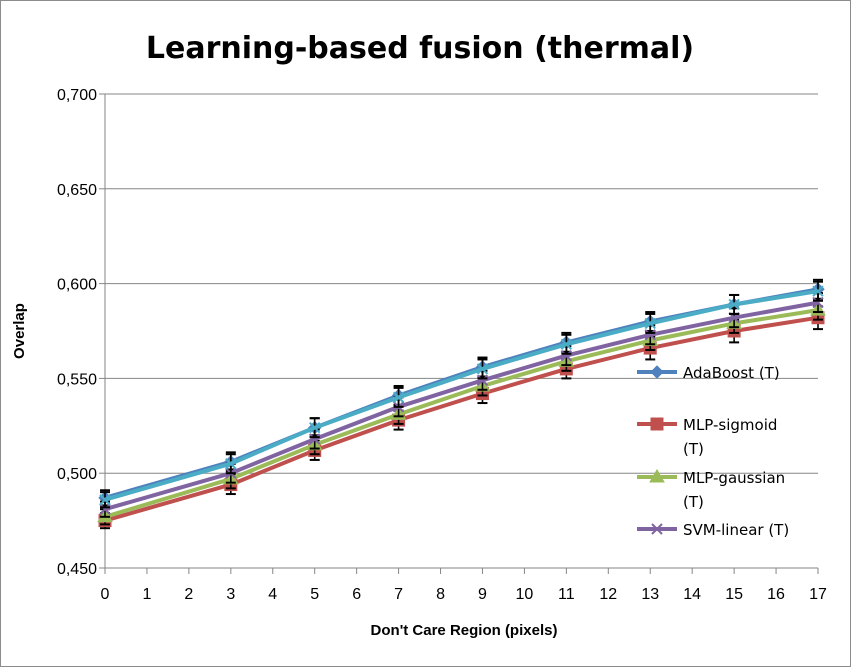 This screenshot has width=851, height=667. Describe the element at coordinates (105, 594) in the screenshot. I see `x-tick-label: 0` at that location.